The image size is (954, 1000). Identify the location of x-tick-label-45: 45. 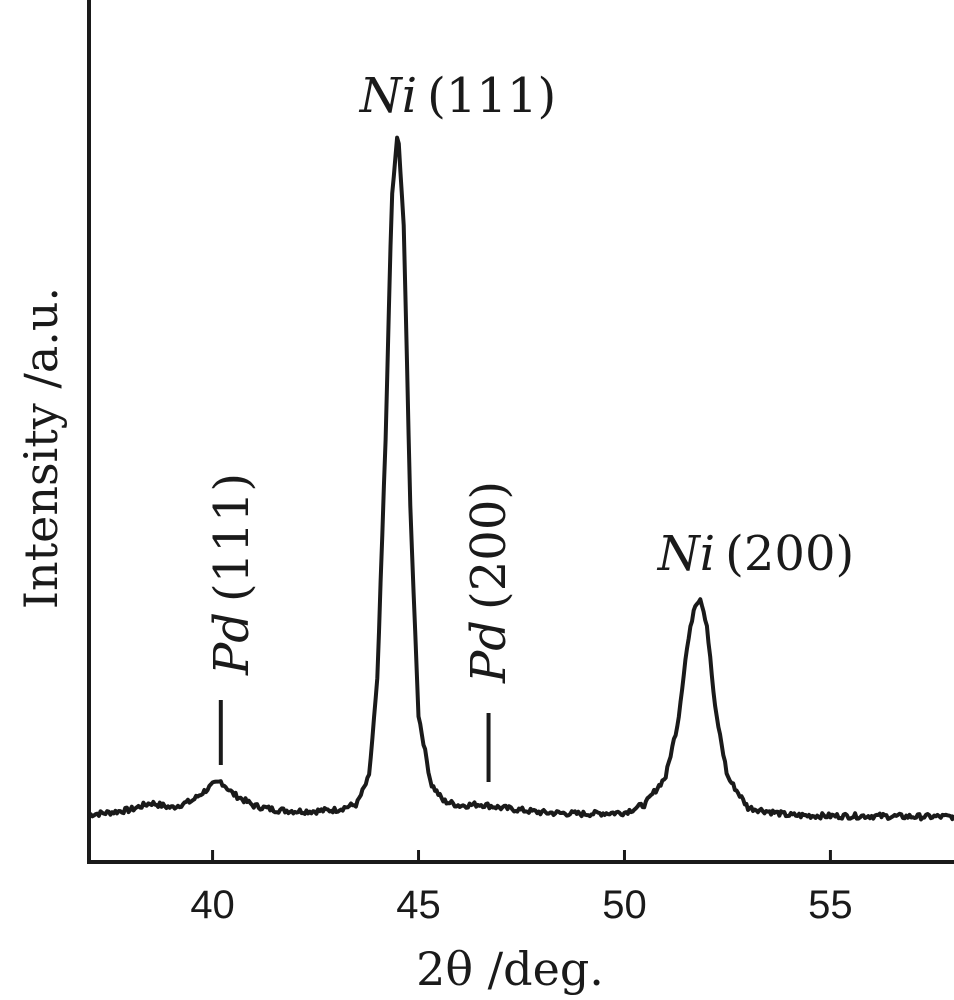
(418, 905).